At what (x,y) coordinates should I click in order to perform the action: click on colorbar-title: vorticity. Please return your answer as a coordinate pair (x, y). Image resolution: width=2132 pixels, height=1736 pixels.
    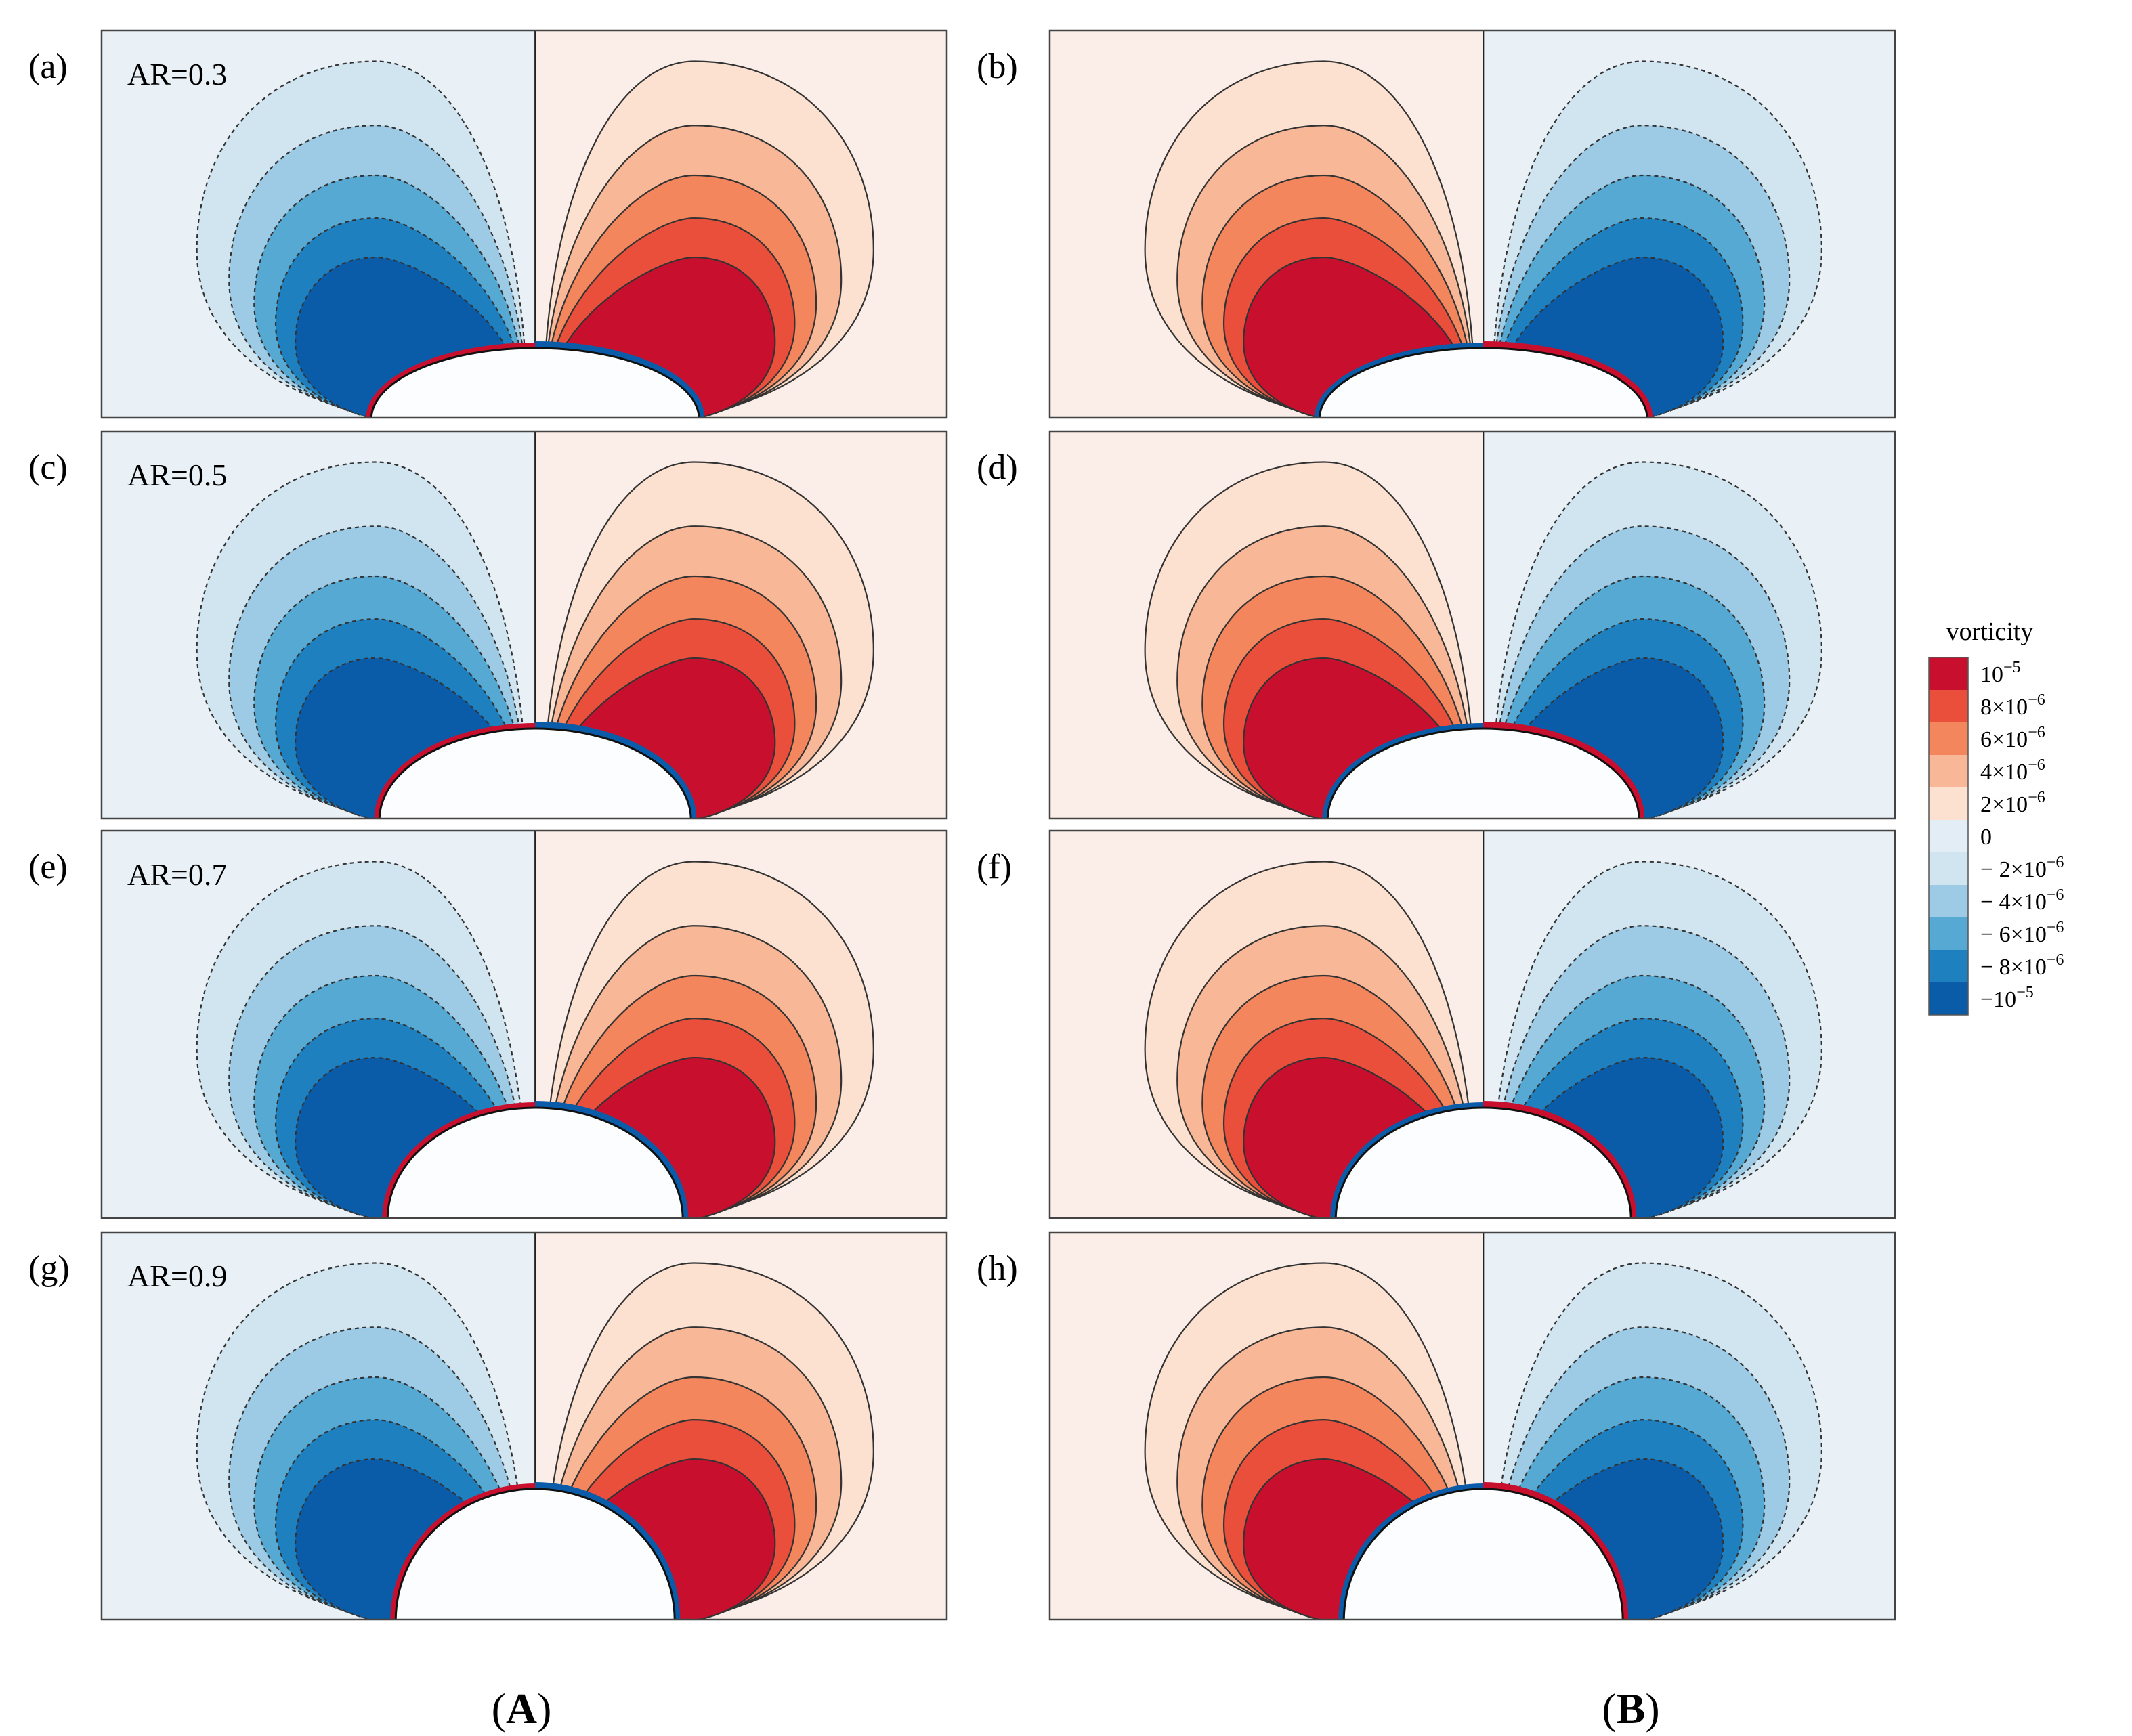
    Looking at the image, I should click on (1990, 631).